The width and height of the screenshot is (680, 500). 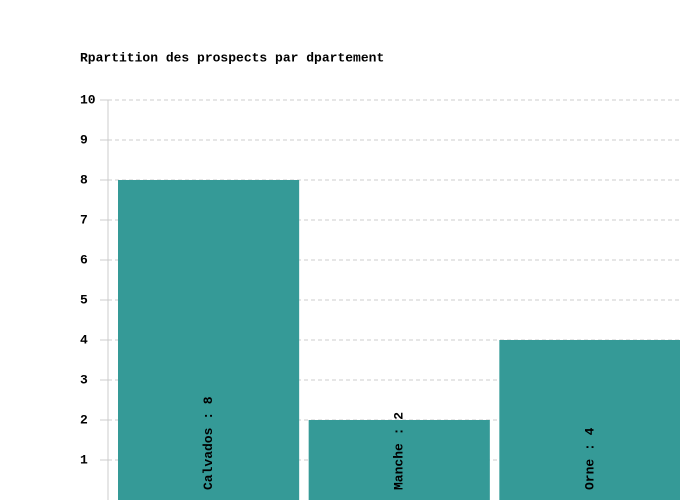 I want to click on y-tick-label: 7, so click(x=84, y=219).